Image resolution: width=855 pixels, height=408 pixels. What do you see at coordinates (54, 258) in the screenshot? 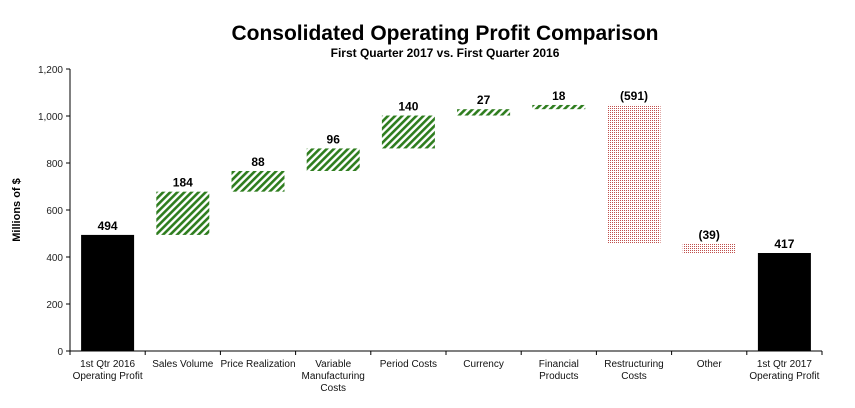
I see `y-tick-label: 400` at bounding box center [54, 258].